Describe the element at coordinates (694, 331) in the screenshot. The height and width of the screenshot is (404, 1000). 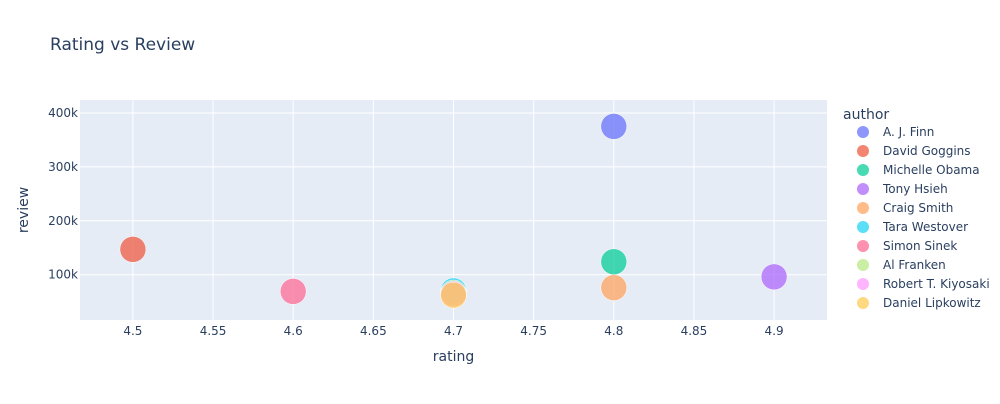
I see `x-tick-label: 4.85` at that location.